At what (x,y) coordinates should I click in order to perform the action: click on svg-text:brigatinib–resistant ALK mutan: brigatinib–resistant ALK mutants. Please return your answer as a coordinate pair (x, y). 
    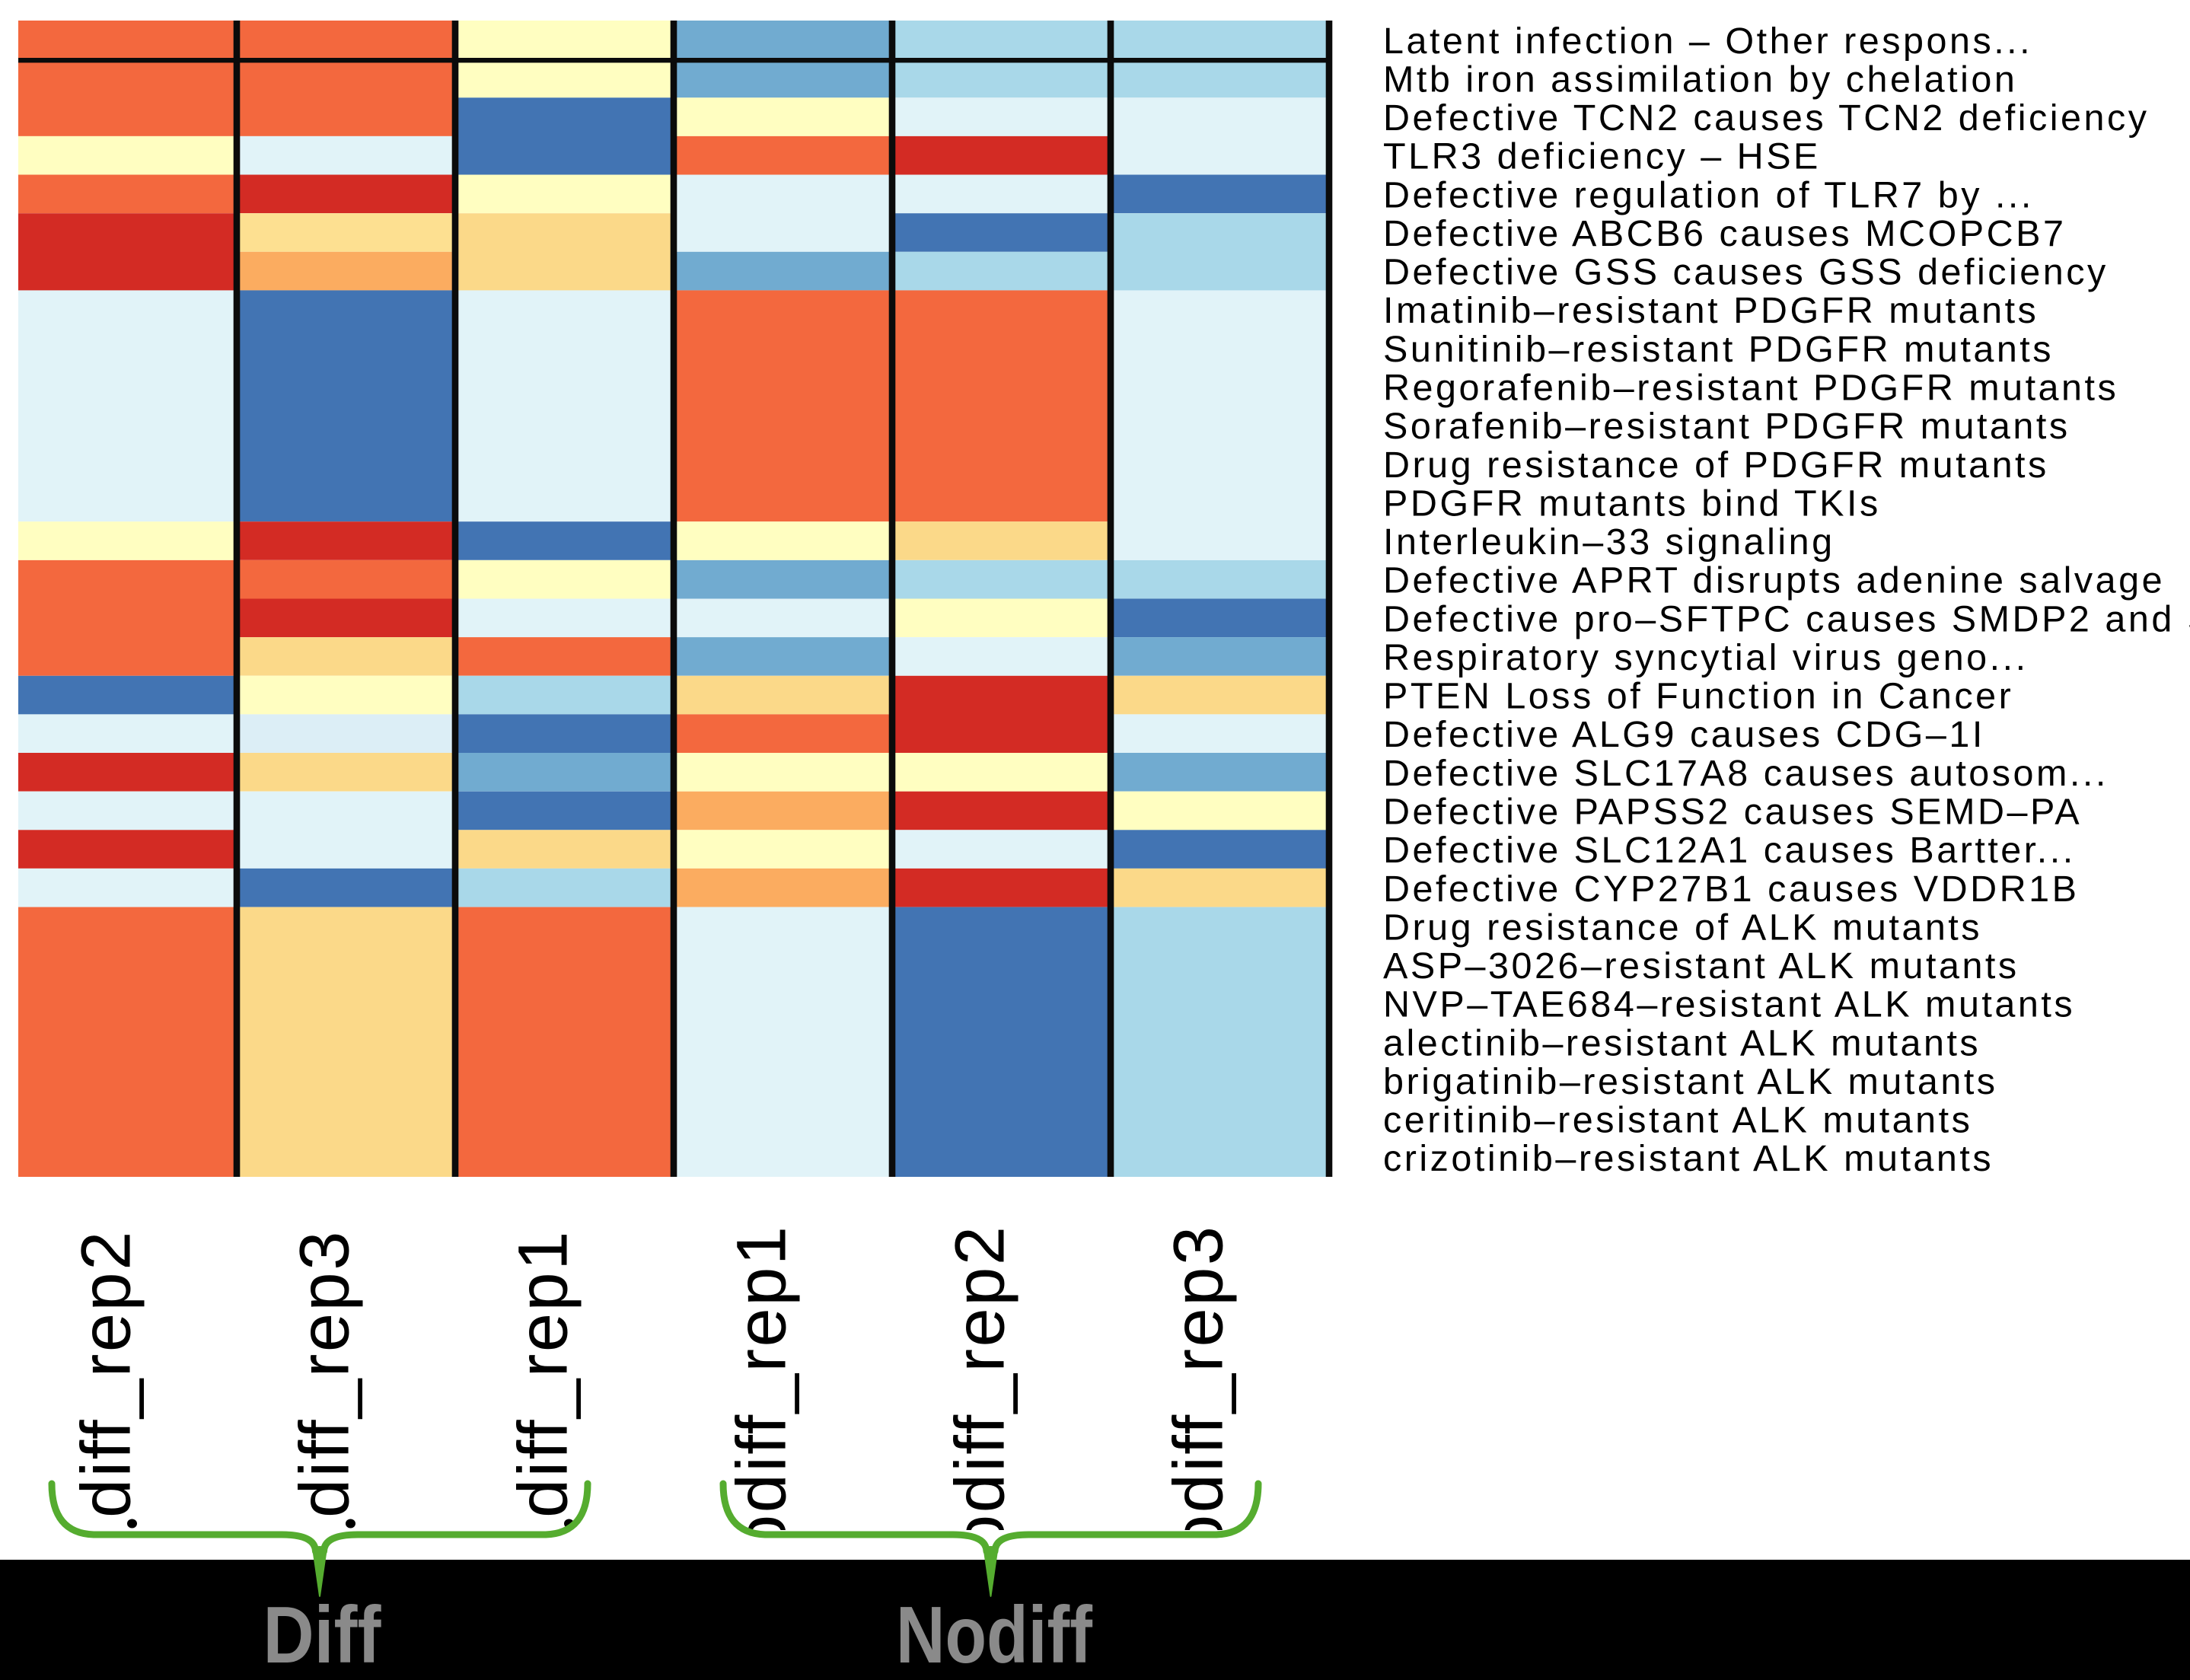
    Looking at the image, I should click on (1690, 1081).